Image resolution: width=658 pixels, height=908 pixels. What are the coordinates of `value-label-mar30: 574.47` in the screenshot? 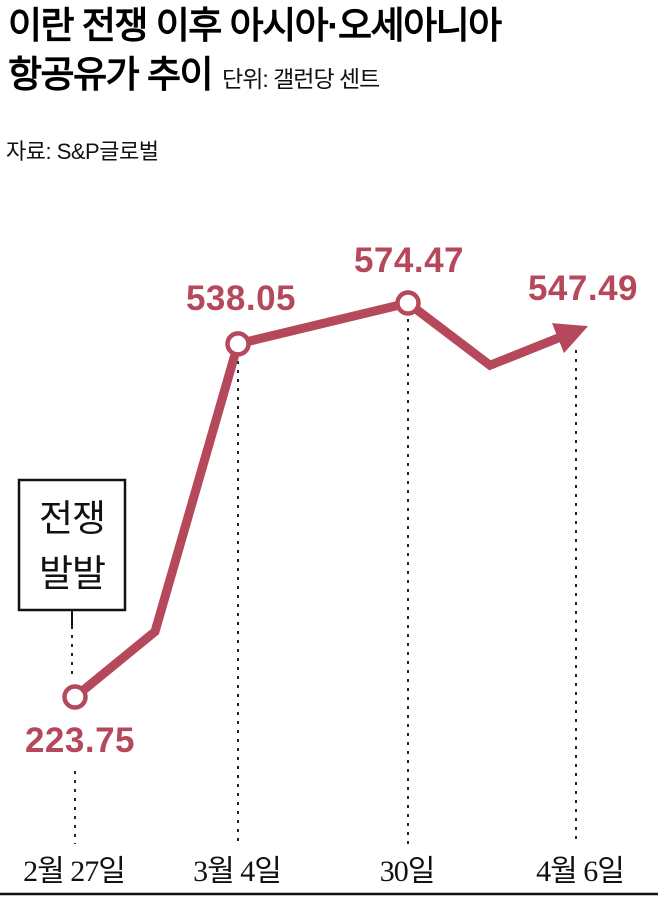 It's located at (409, 260).